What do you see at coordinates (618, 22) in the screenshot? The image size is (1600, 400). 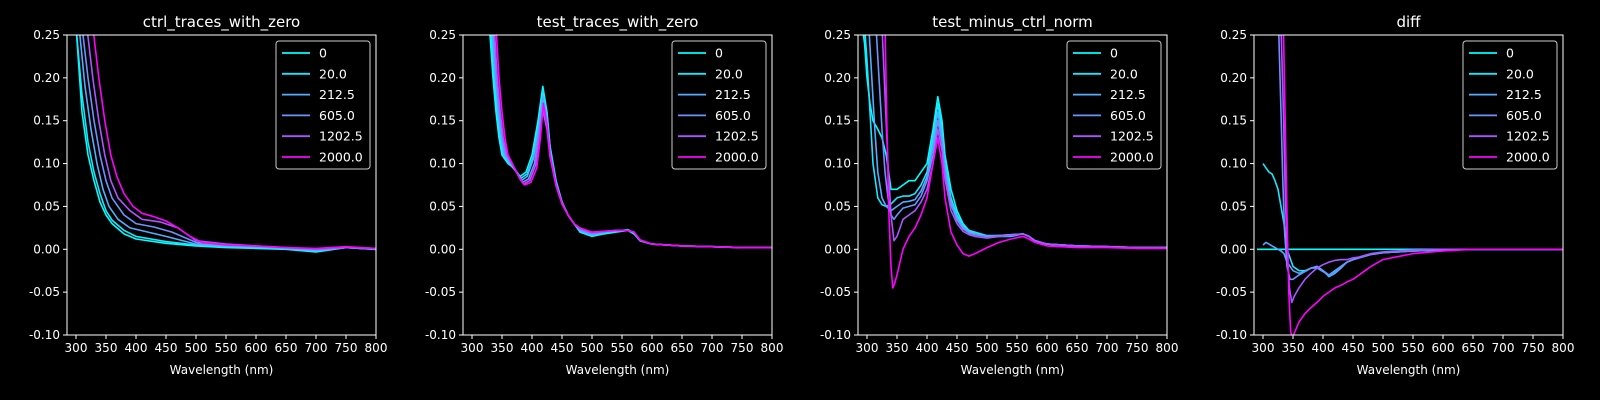 I see `chart-title: test_traces_with_zero` at bounding box center [618, 22].